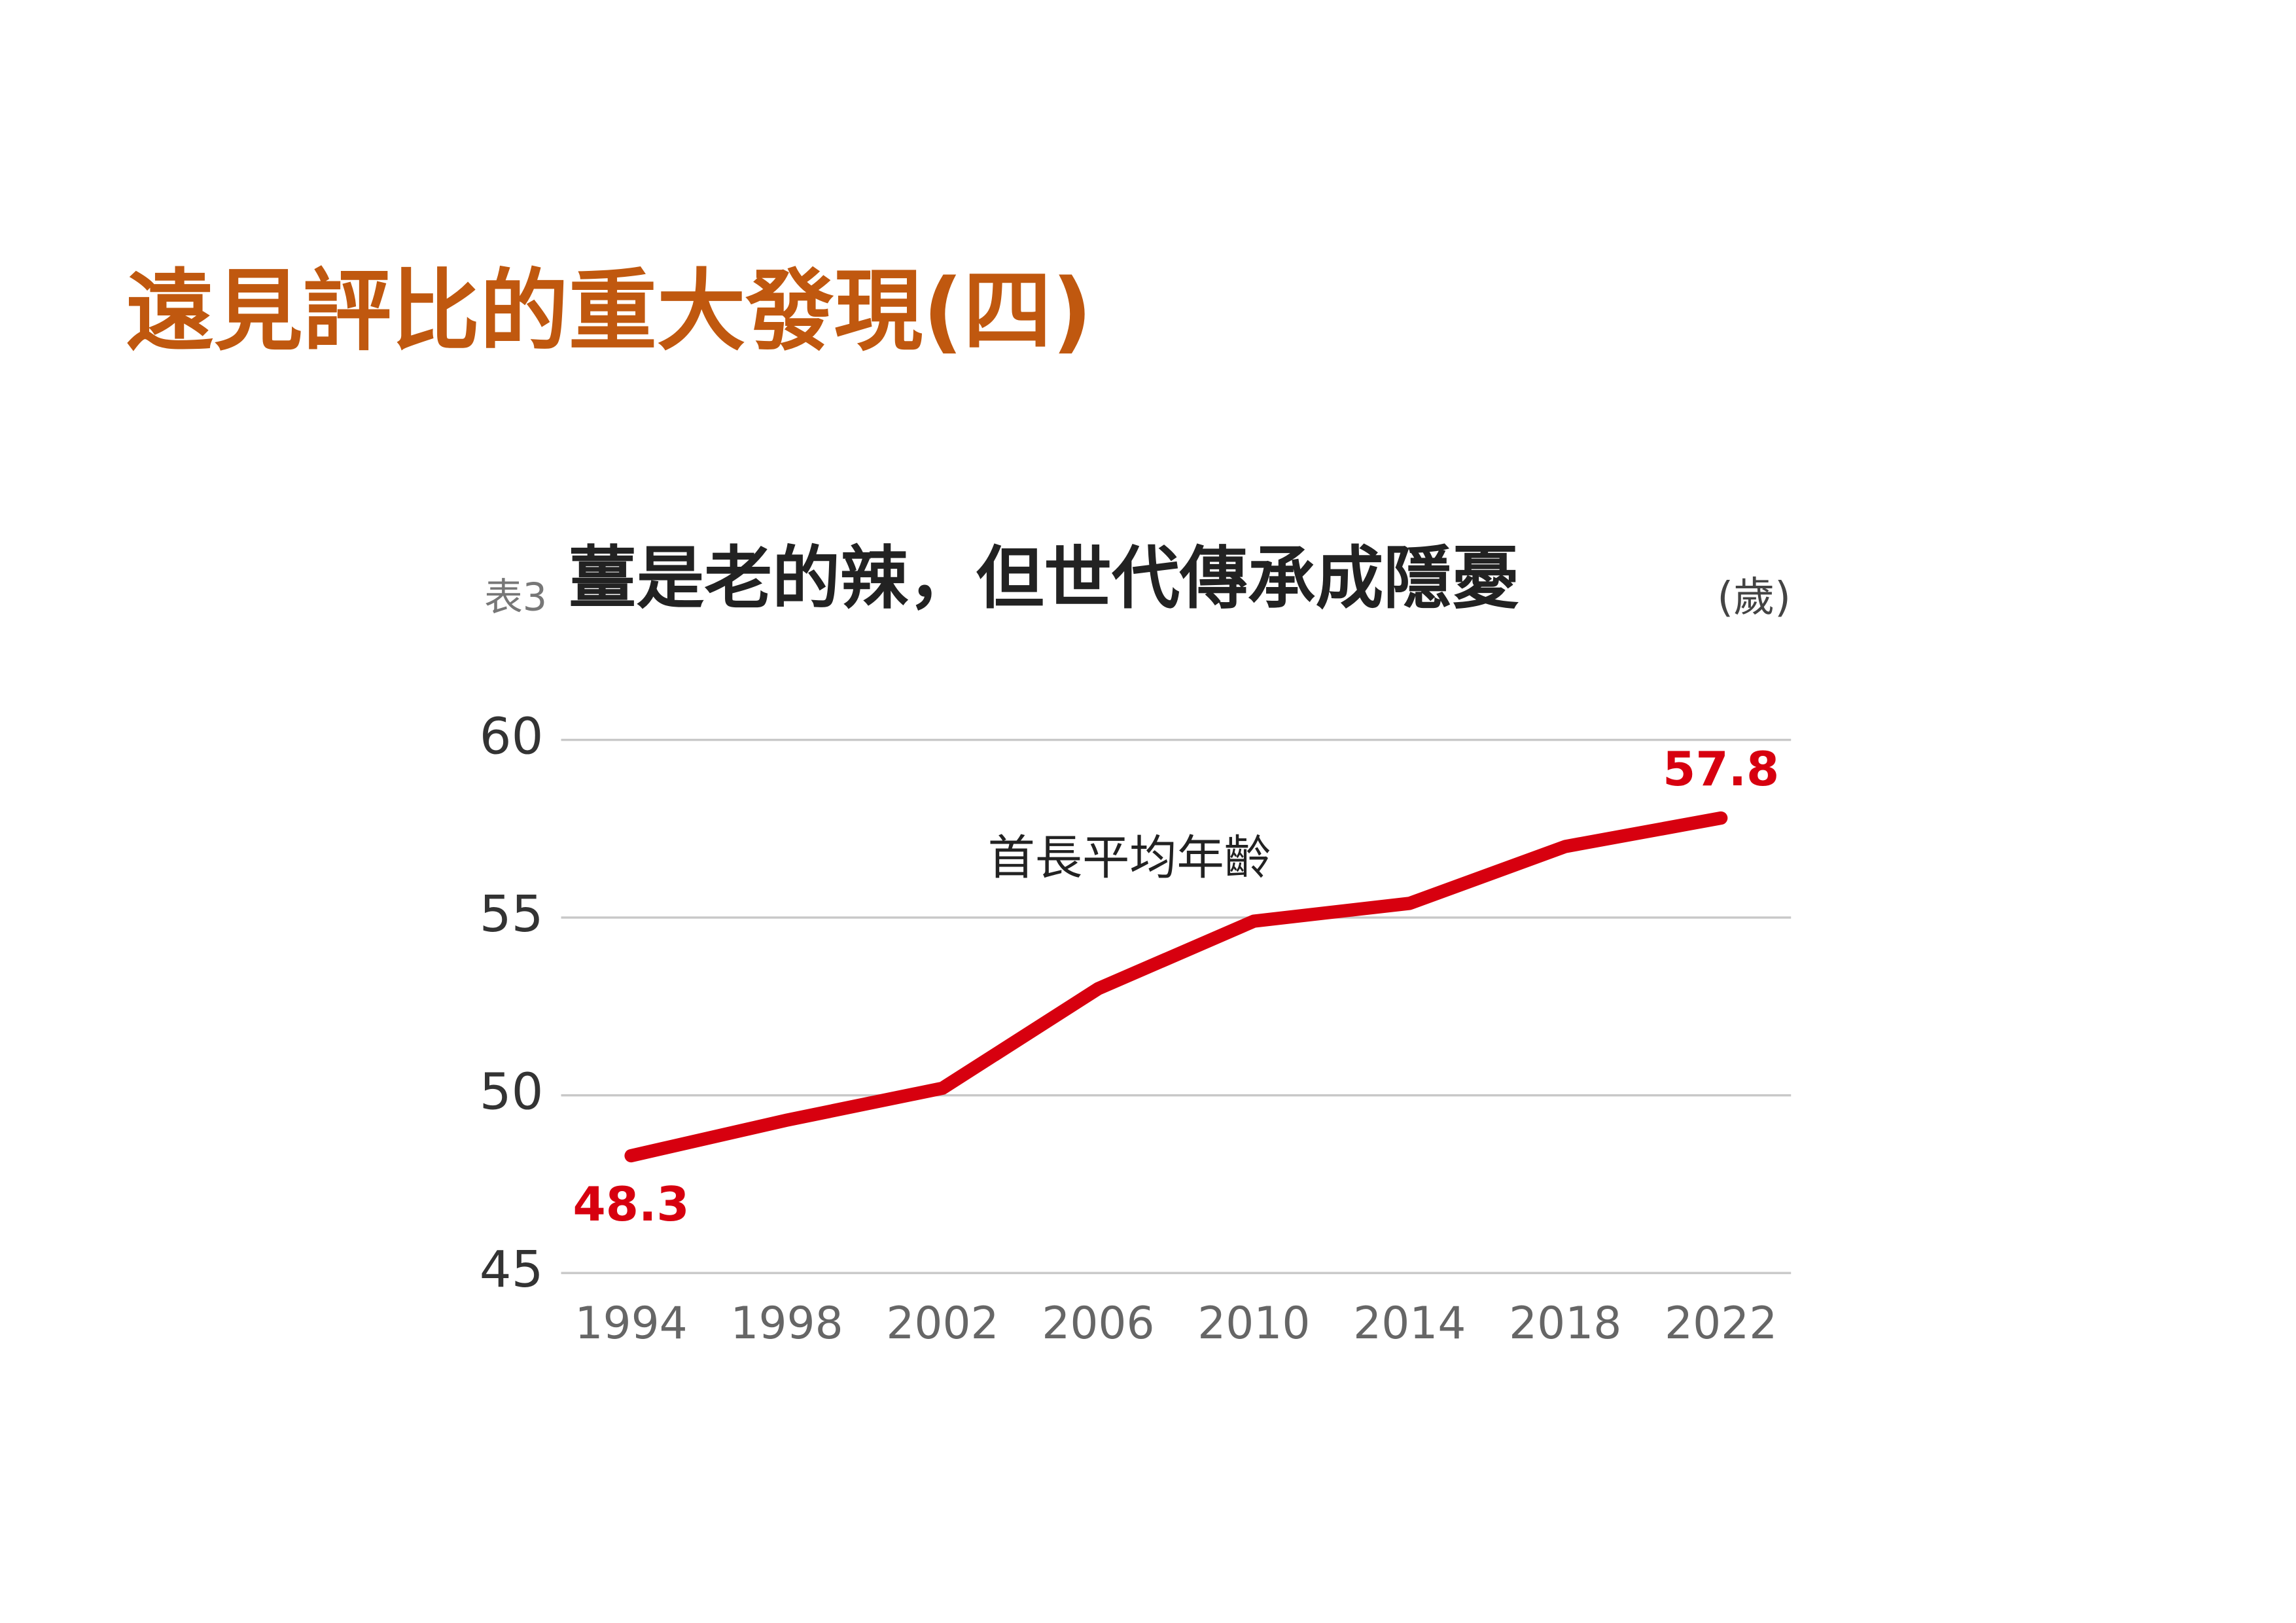 The image size is (2296, 1623). Describe the element at coordinates (1721, 769) in the screenshot. I see `data-label: 57.8` at that location.